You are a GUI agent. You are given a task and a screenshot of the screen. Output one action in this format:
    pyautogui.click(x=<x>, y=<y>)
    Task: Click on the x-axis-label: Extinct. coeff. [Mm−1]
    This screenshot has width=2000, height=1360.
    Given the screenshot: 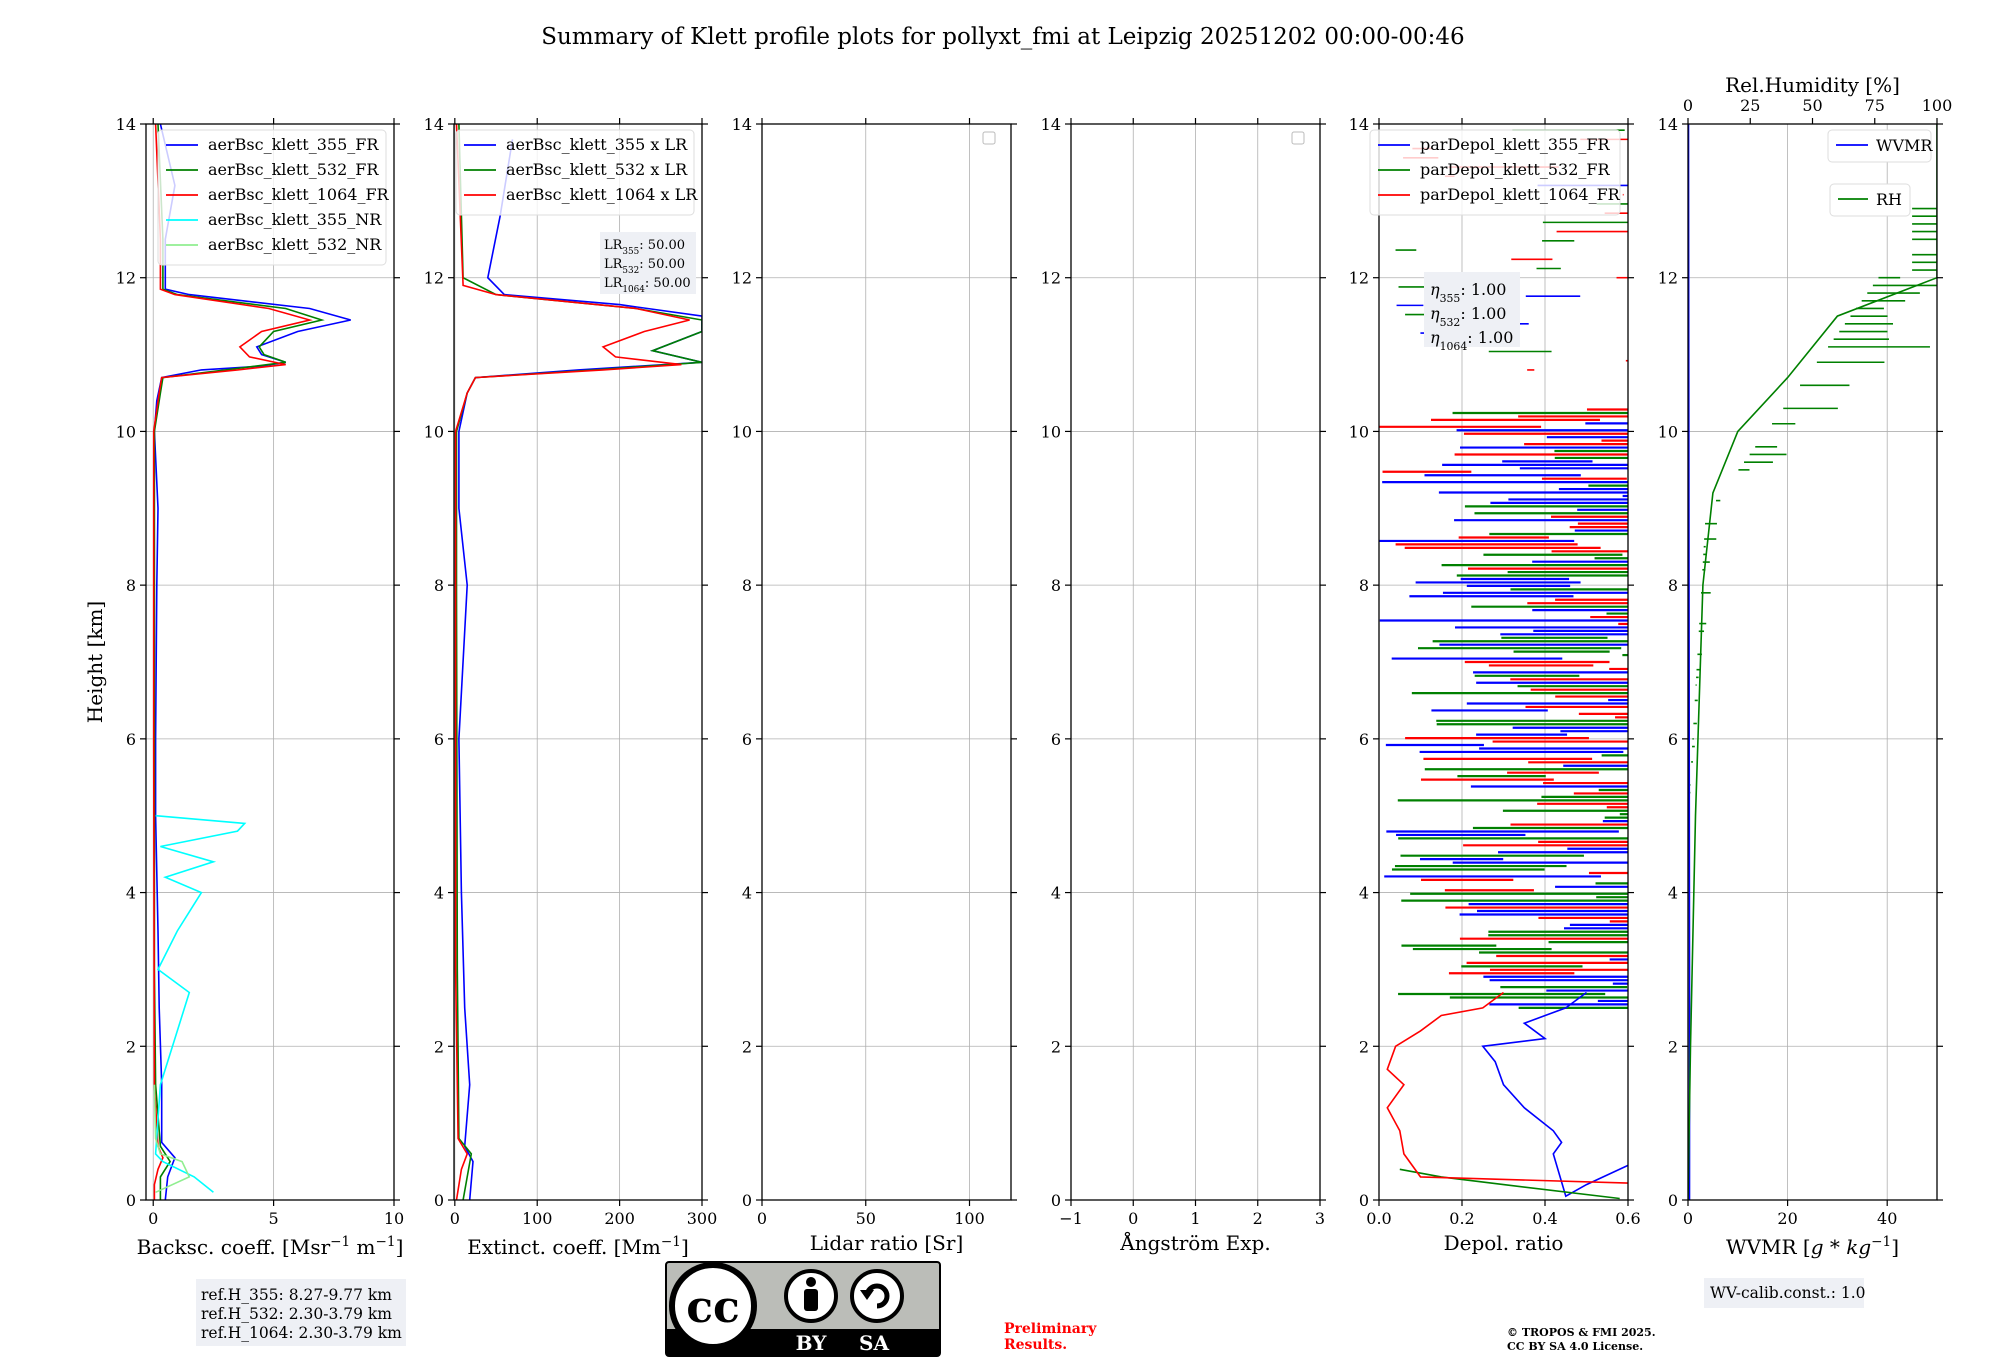 What is the action you would take?
    pyautogui.click(x=578, y=1246)
    